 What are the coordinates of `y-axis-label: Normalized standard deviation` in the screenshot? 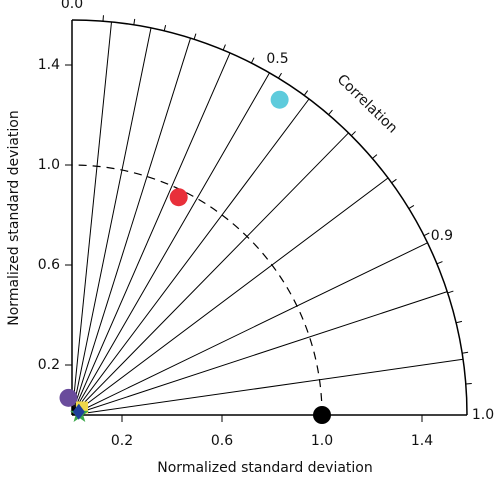 It's located at (14, 217).